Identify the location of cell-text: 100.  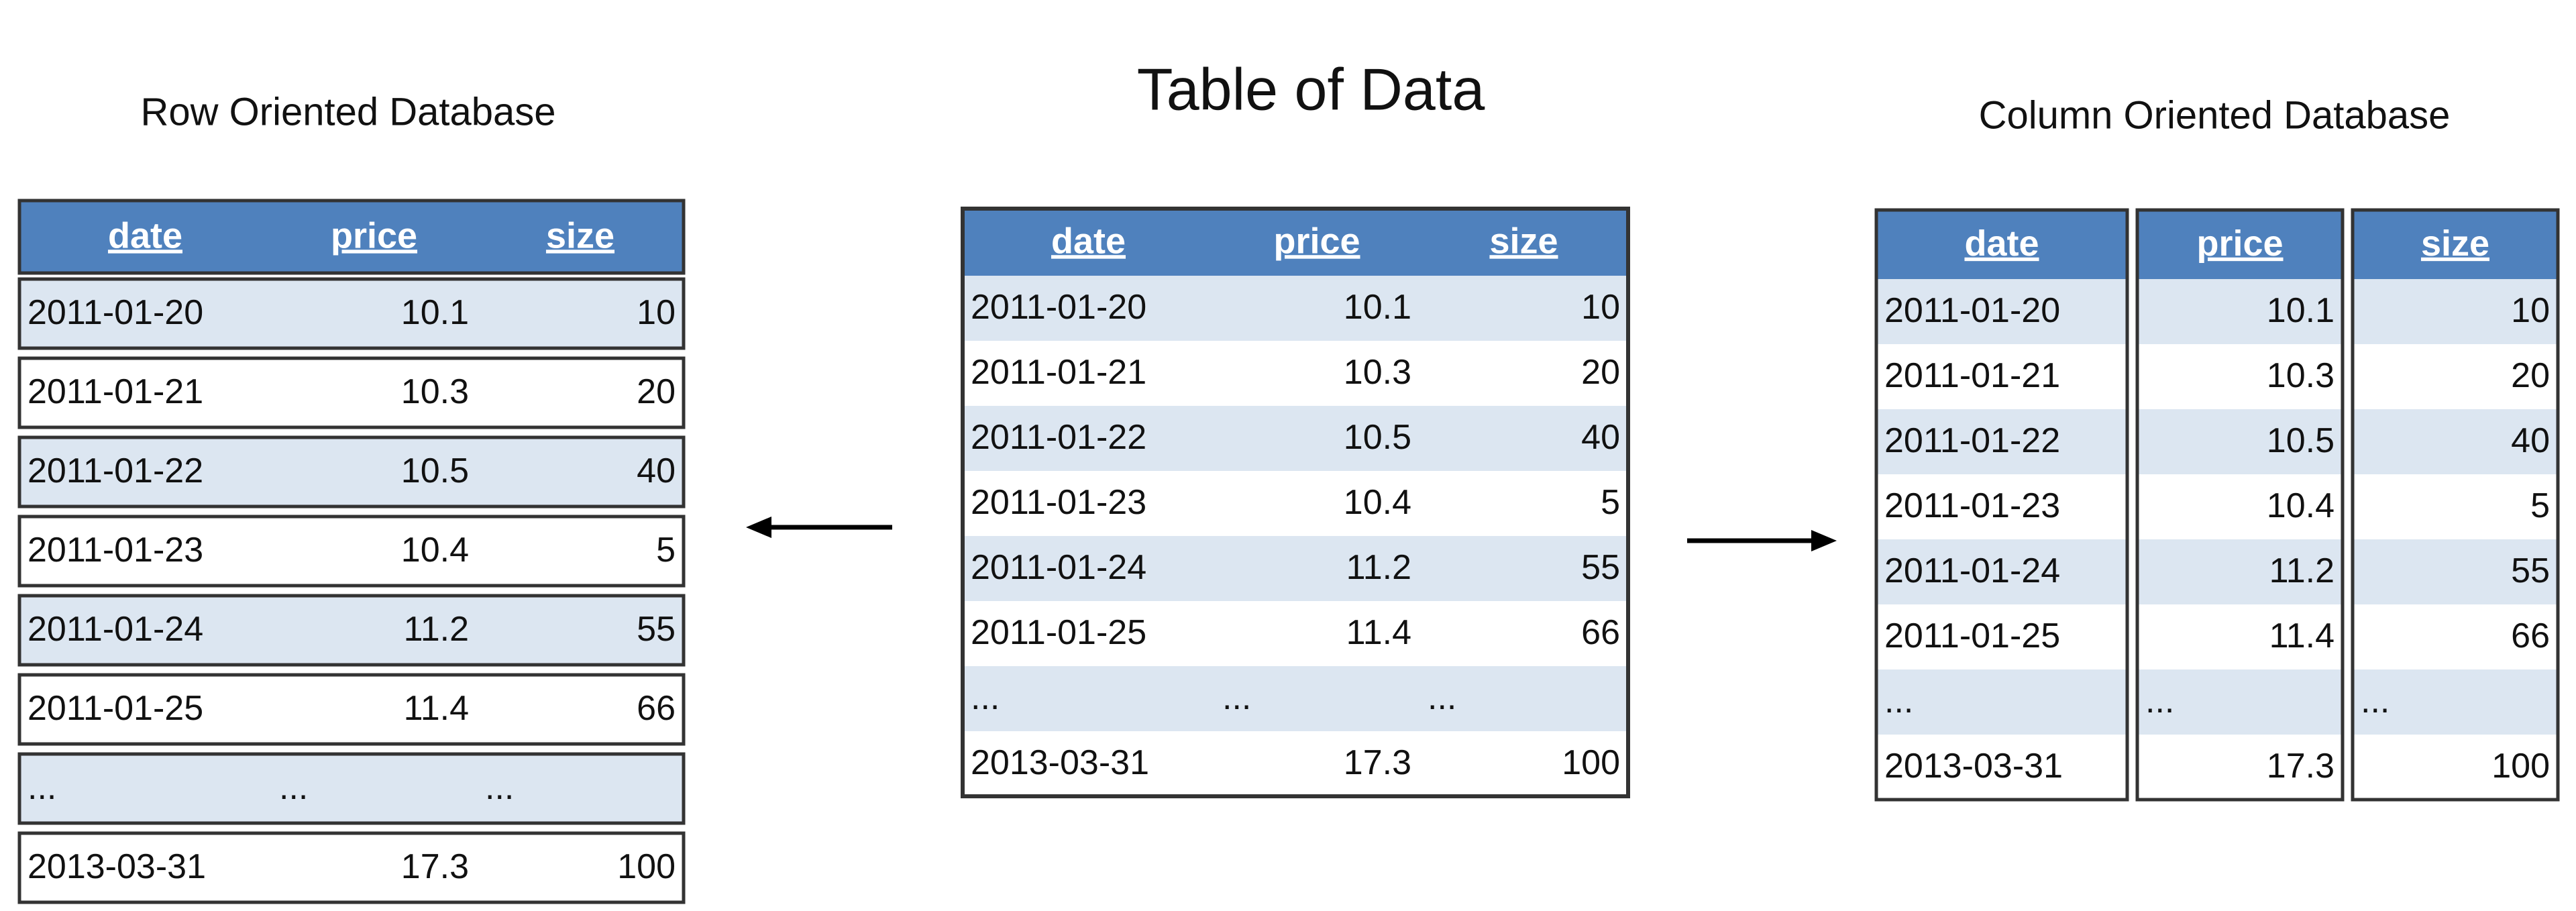
(646, 866).